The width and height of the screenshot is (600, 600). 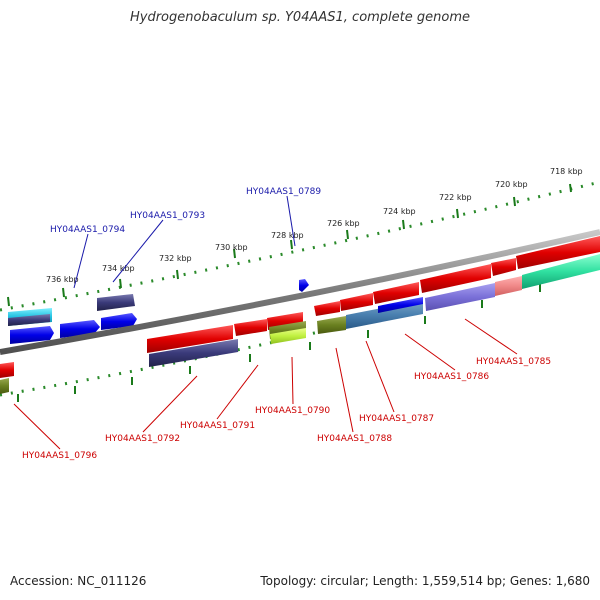 What do you see at coordinates (343, 223) in the screenshot?
I see `tick-label: 726 kbp` at bounding box center [343, 223].